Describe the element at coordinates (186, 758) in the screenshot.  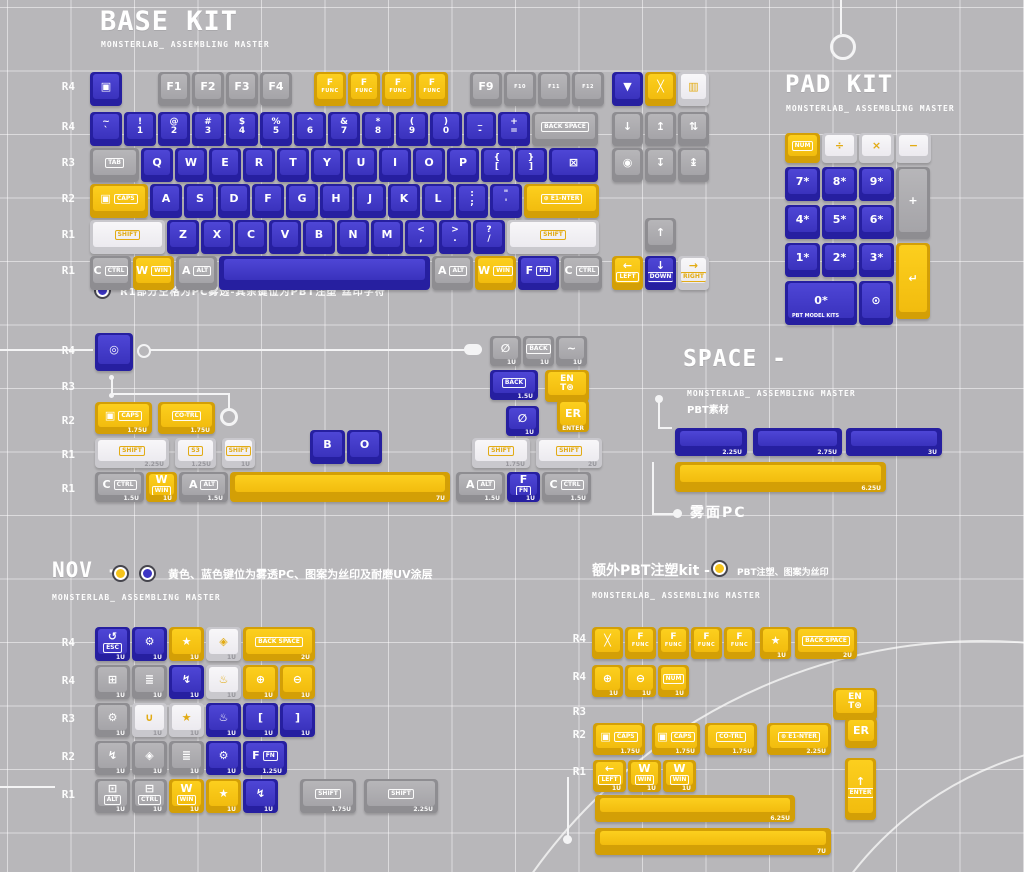
I see `coil-novelty-key: ≣ 1U` at that location.